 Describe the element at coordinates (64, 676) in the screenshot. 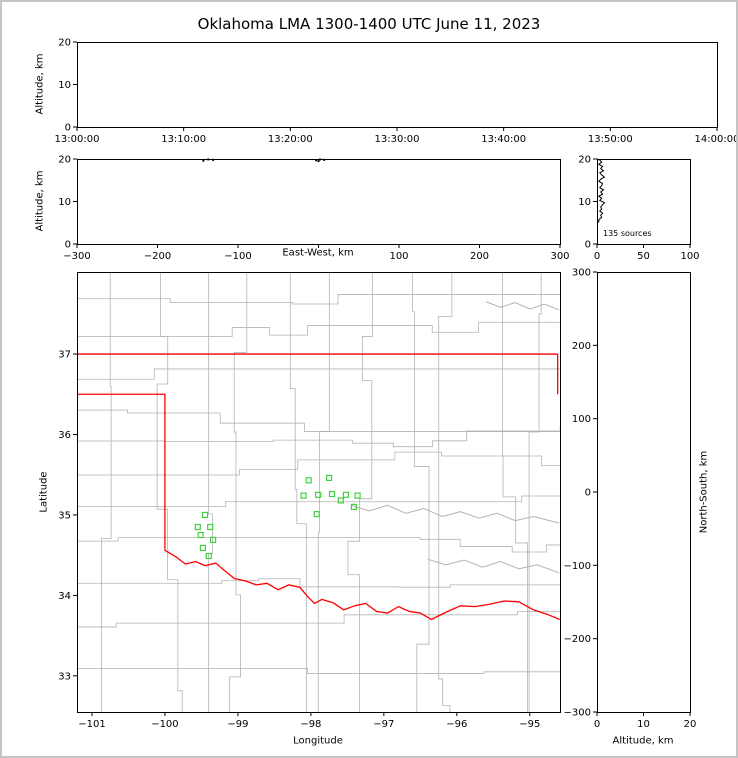

I see `y-tick-label: 33` at that location.